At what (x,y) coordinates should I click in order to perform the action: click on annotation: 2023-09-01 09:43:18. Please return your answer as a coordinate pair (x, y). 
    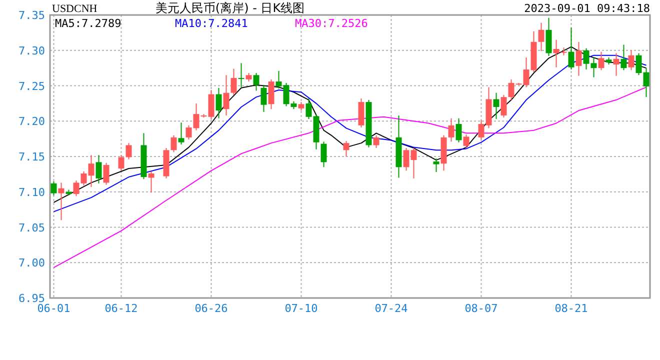
    Looking at the image, I should click on (587, 8).